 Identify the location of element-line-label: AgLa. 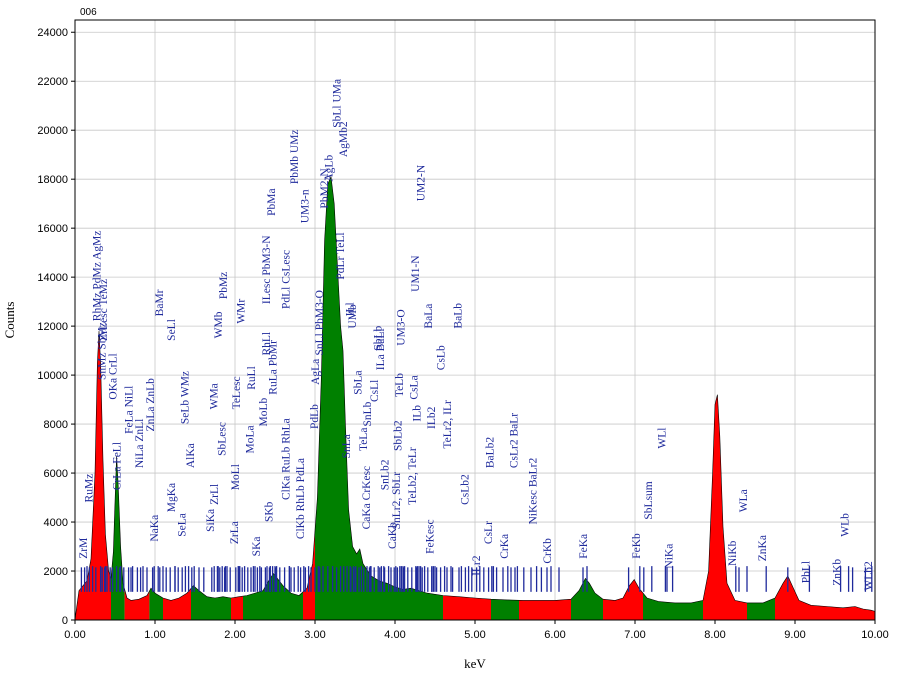
(316, 372).